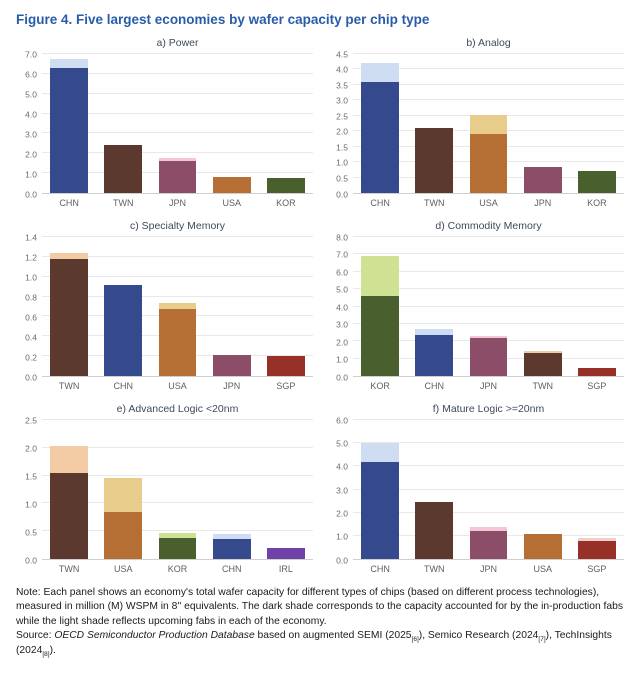  I want to click on upcoming-segment-jpn, so click(488, 529).